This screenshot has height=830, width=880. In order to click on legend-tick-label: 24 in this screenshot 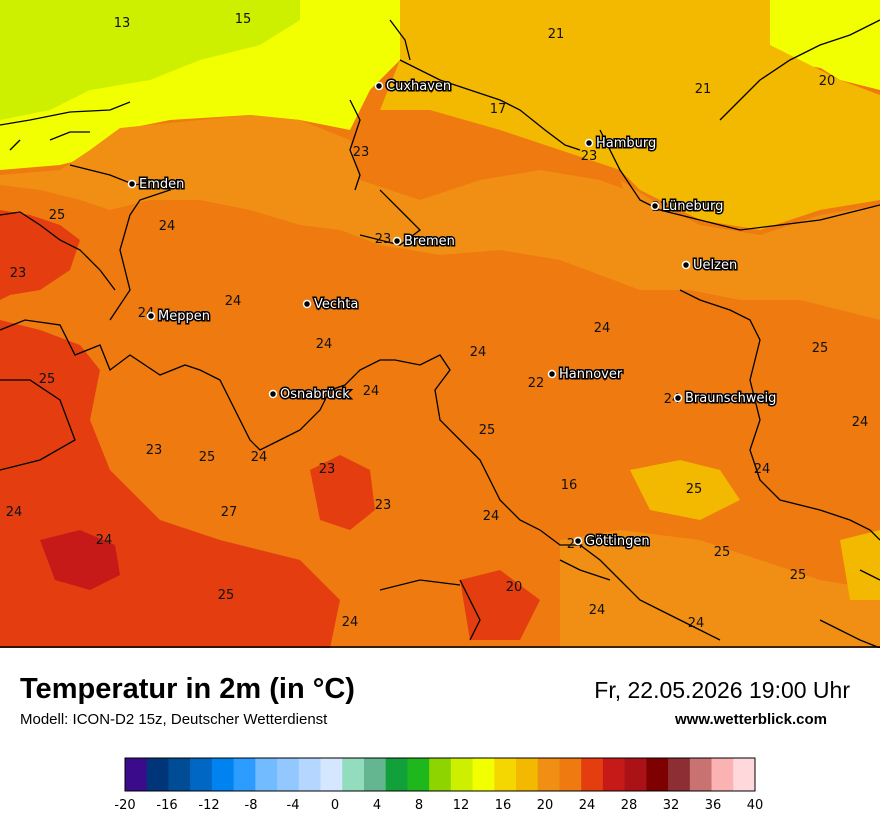, I will do `click(587, 805)`.